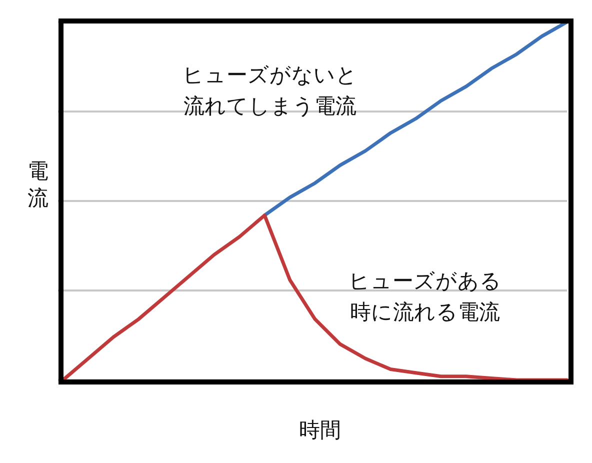 Image resolution: width=592 pixels, height=463 pixels. Describe the element at coordinates (425, 296) in the screenshot. I see `series-label: ヒューズがある時に流れる電流` at that location.